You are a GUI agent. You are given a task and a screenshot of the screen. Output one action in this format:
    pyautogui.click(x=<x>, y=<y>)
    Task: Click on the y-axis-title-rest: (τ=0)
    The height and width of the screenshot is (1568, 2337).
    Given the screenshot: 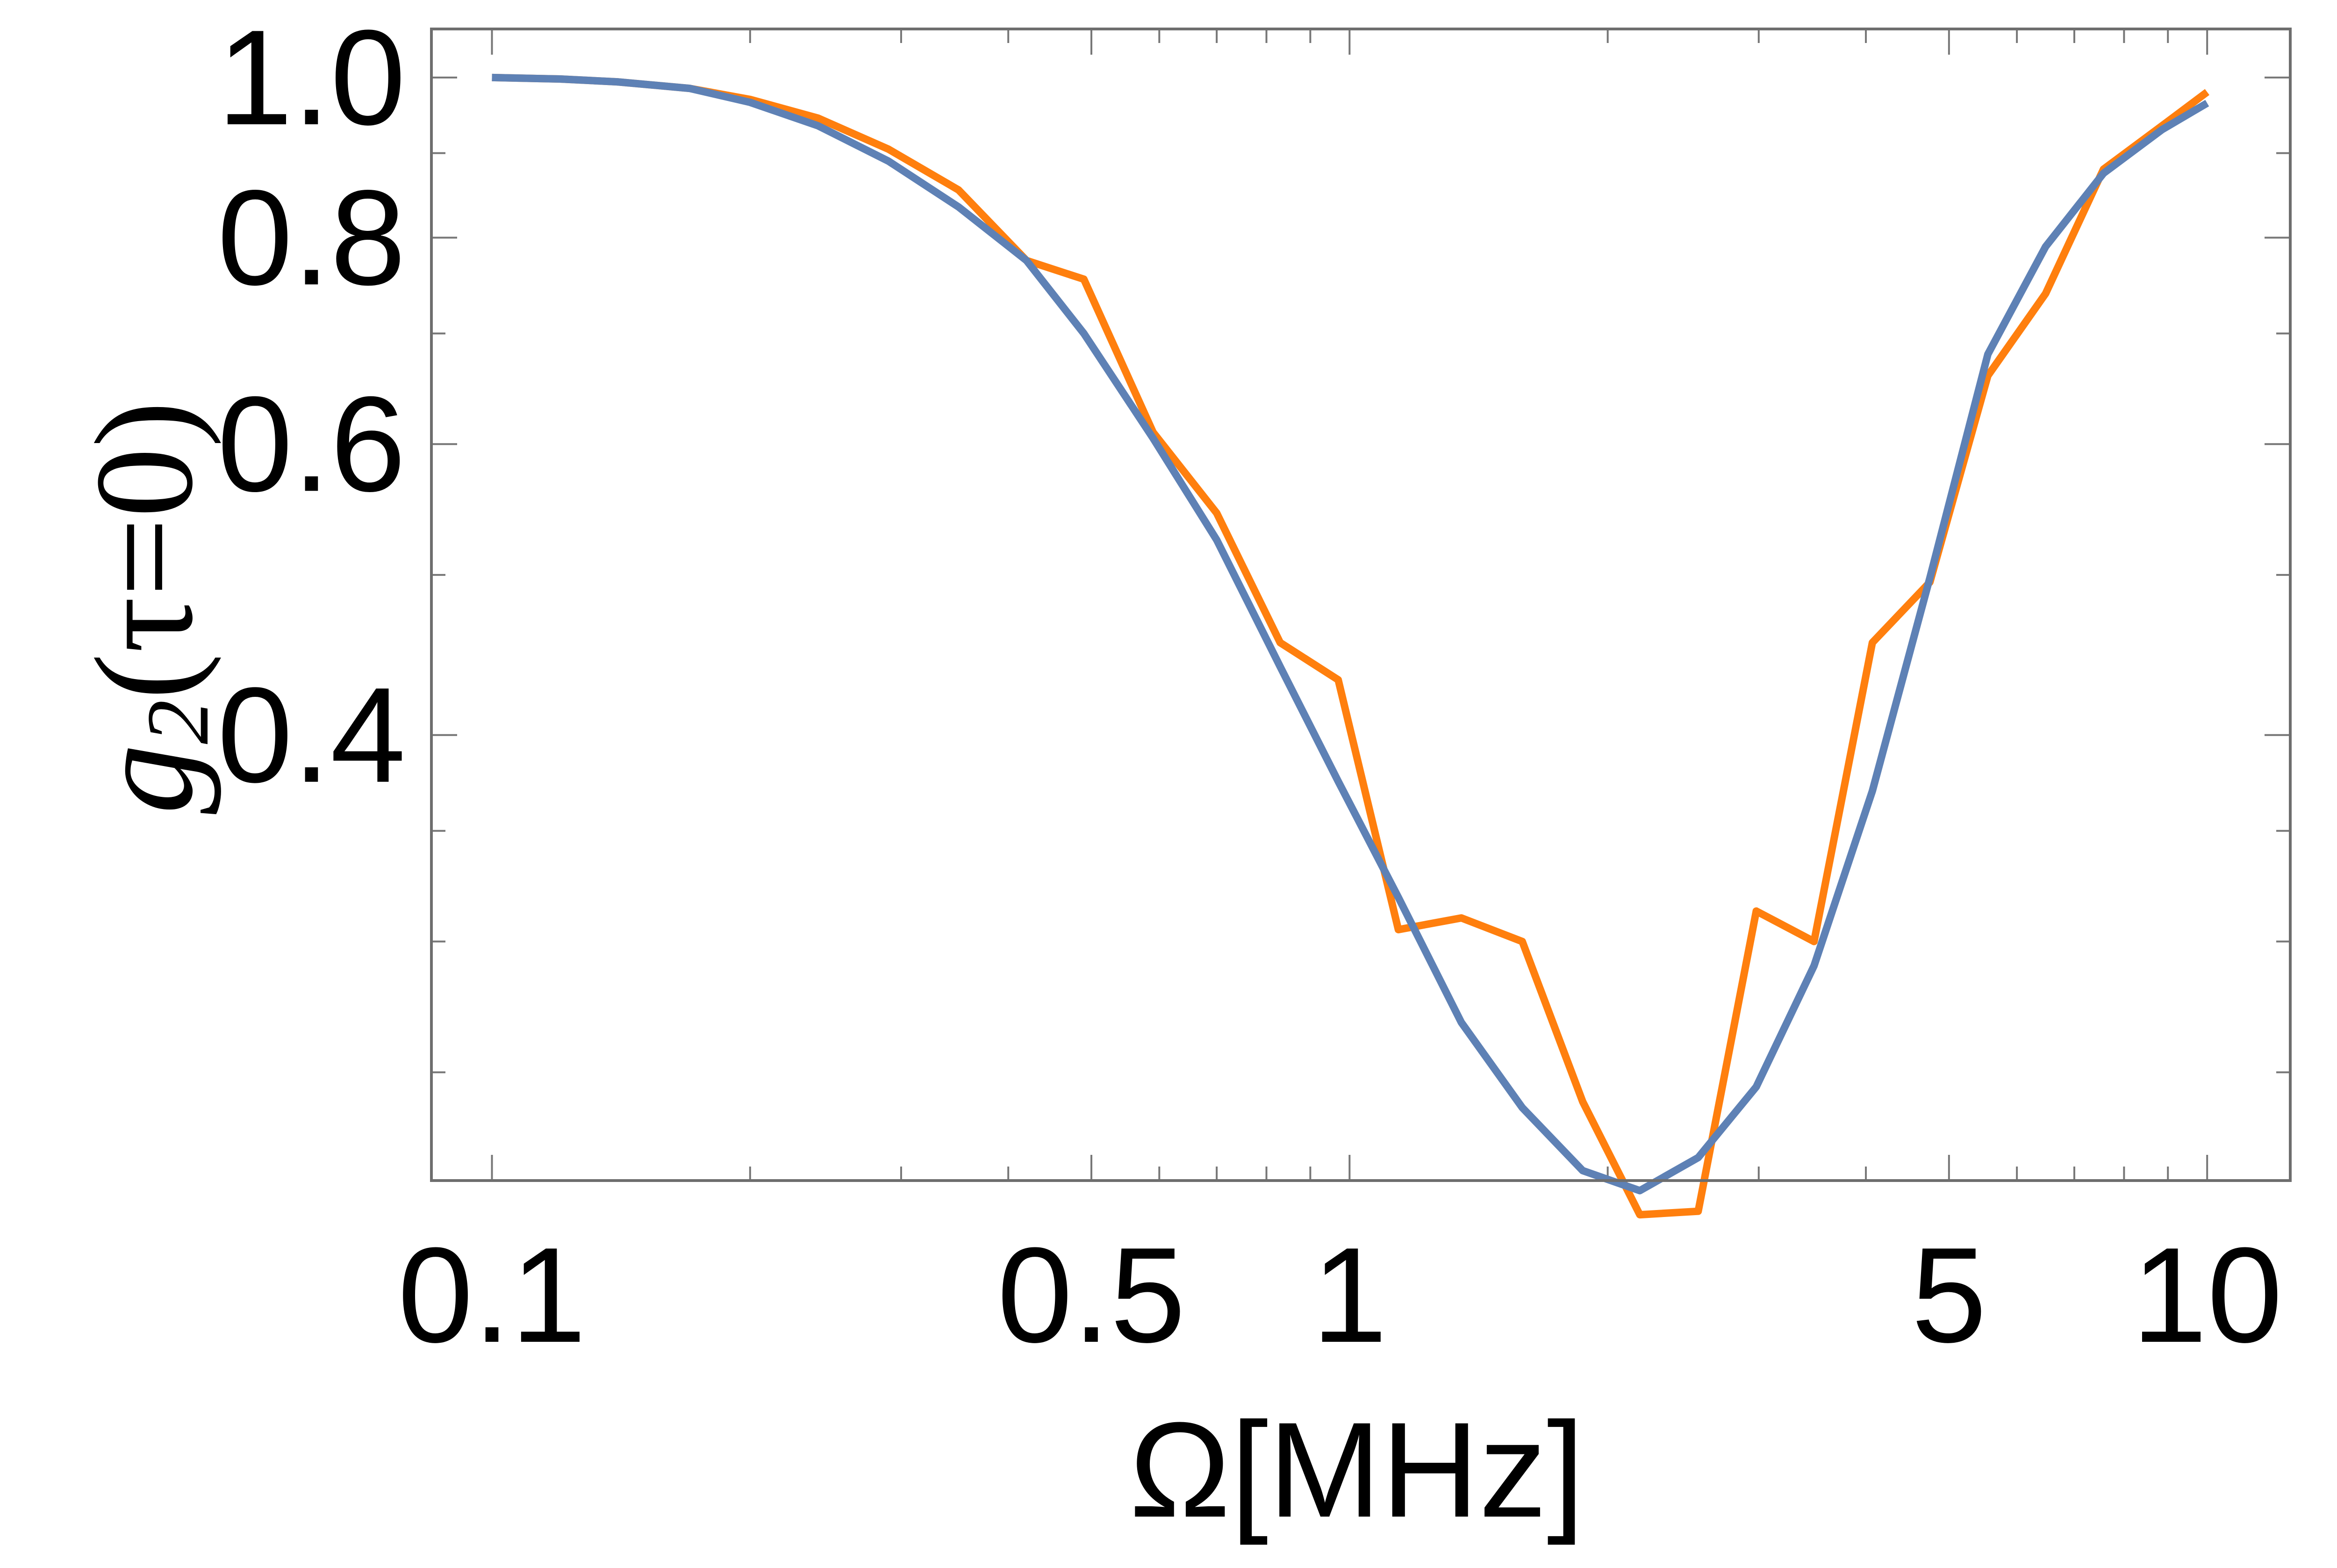 What is the action you would take?
    pyautogui.click(x=144, y=551)
    